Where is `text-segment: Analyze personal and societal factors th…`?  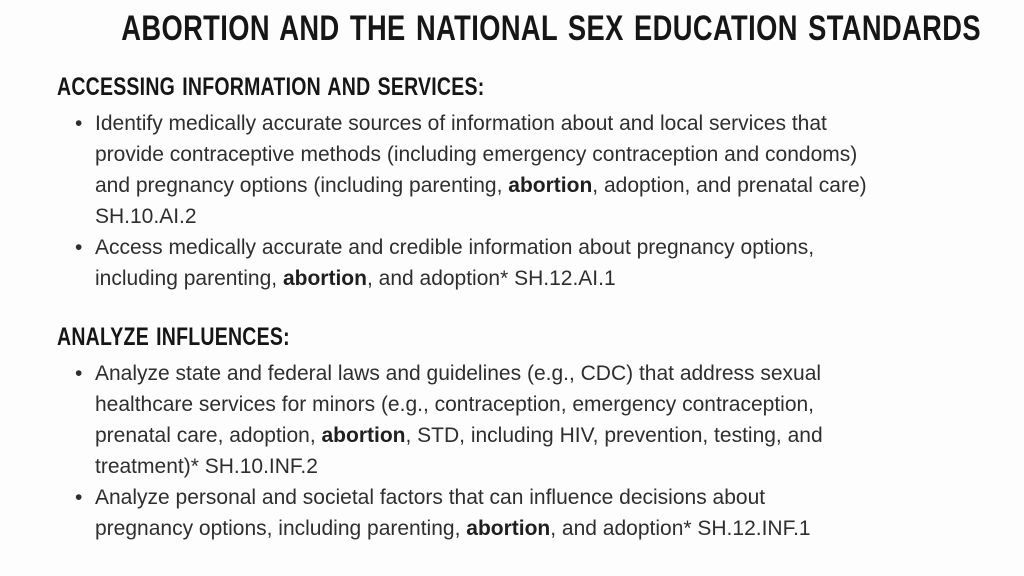
text-segment: Analyze personal and societal factors th… is located at coordinates (430, 512).